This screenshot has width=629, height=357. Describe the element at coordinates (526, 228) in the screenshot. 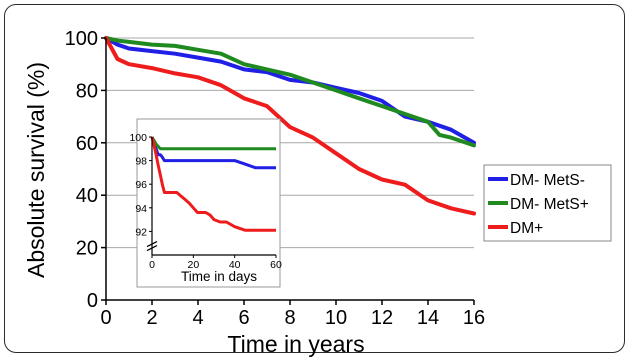

I see `legend-label-dm: DM+` at that location.